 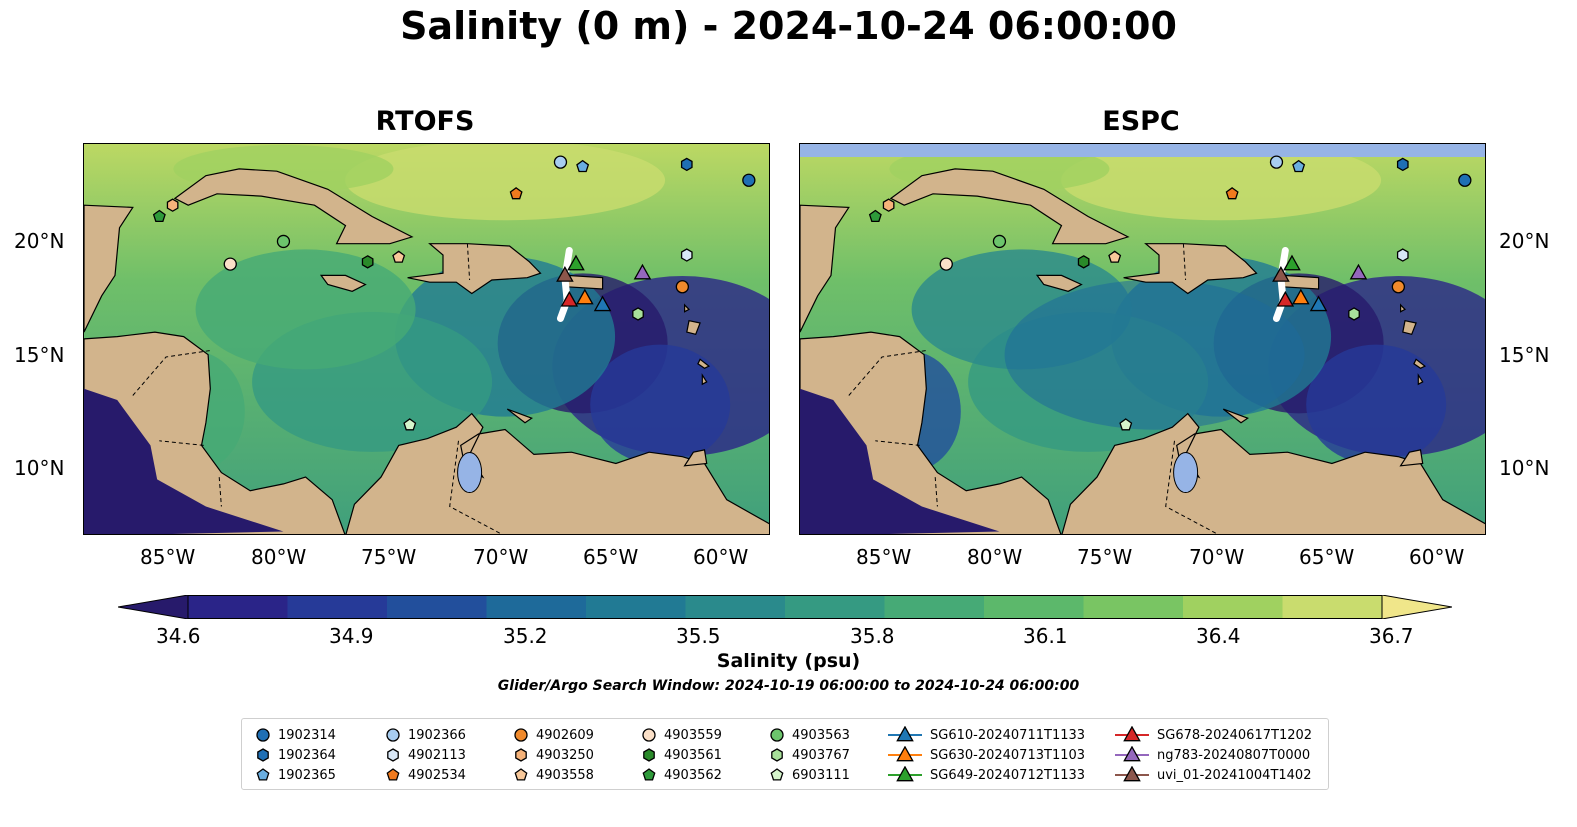 I want to click on legend-item-1902364: 1902364, so click(x=296, y=755).